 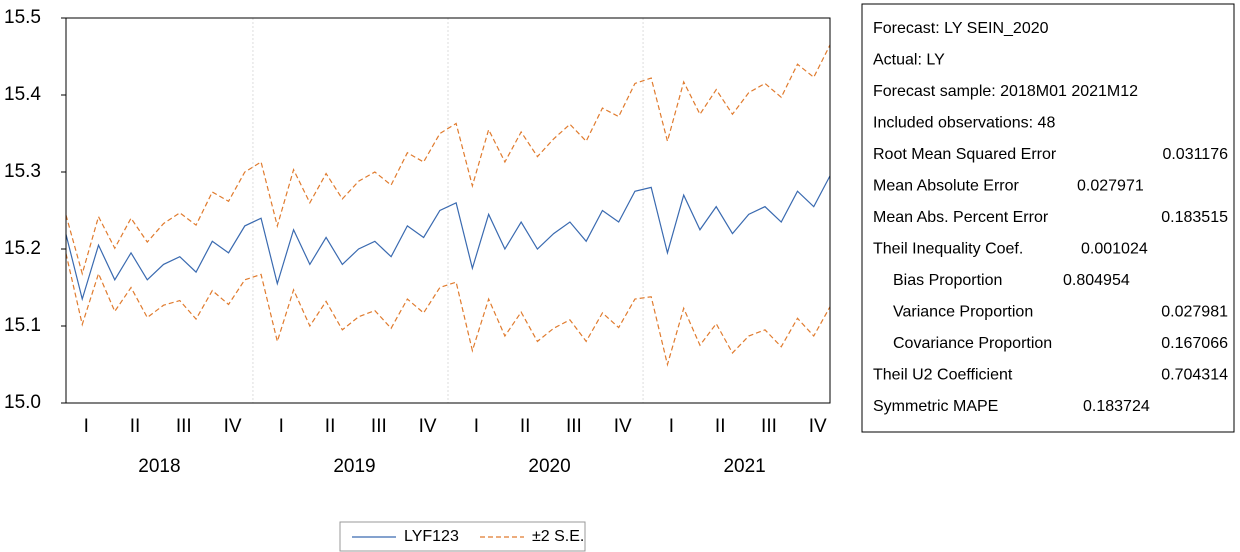 What do you see at coordinates (448, 238) in the screenshot?
I see `series-line` at bounding box center [448, 238].